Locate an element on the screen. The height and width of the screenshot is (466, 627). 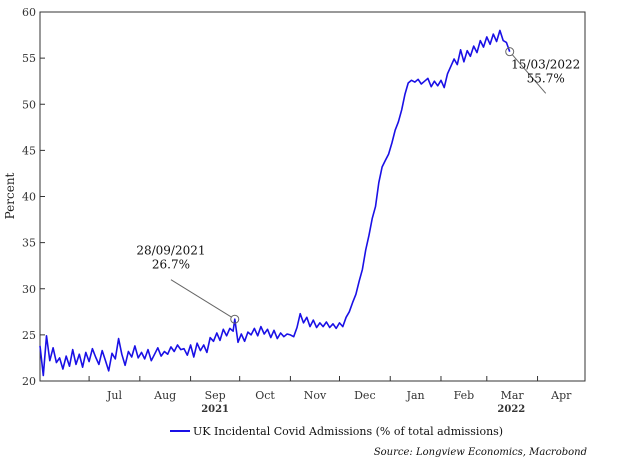
y-axis: 20 25 30 35 40 45 50 55 60 is located at coordinates (33, 197).